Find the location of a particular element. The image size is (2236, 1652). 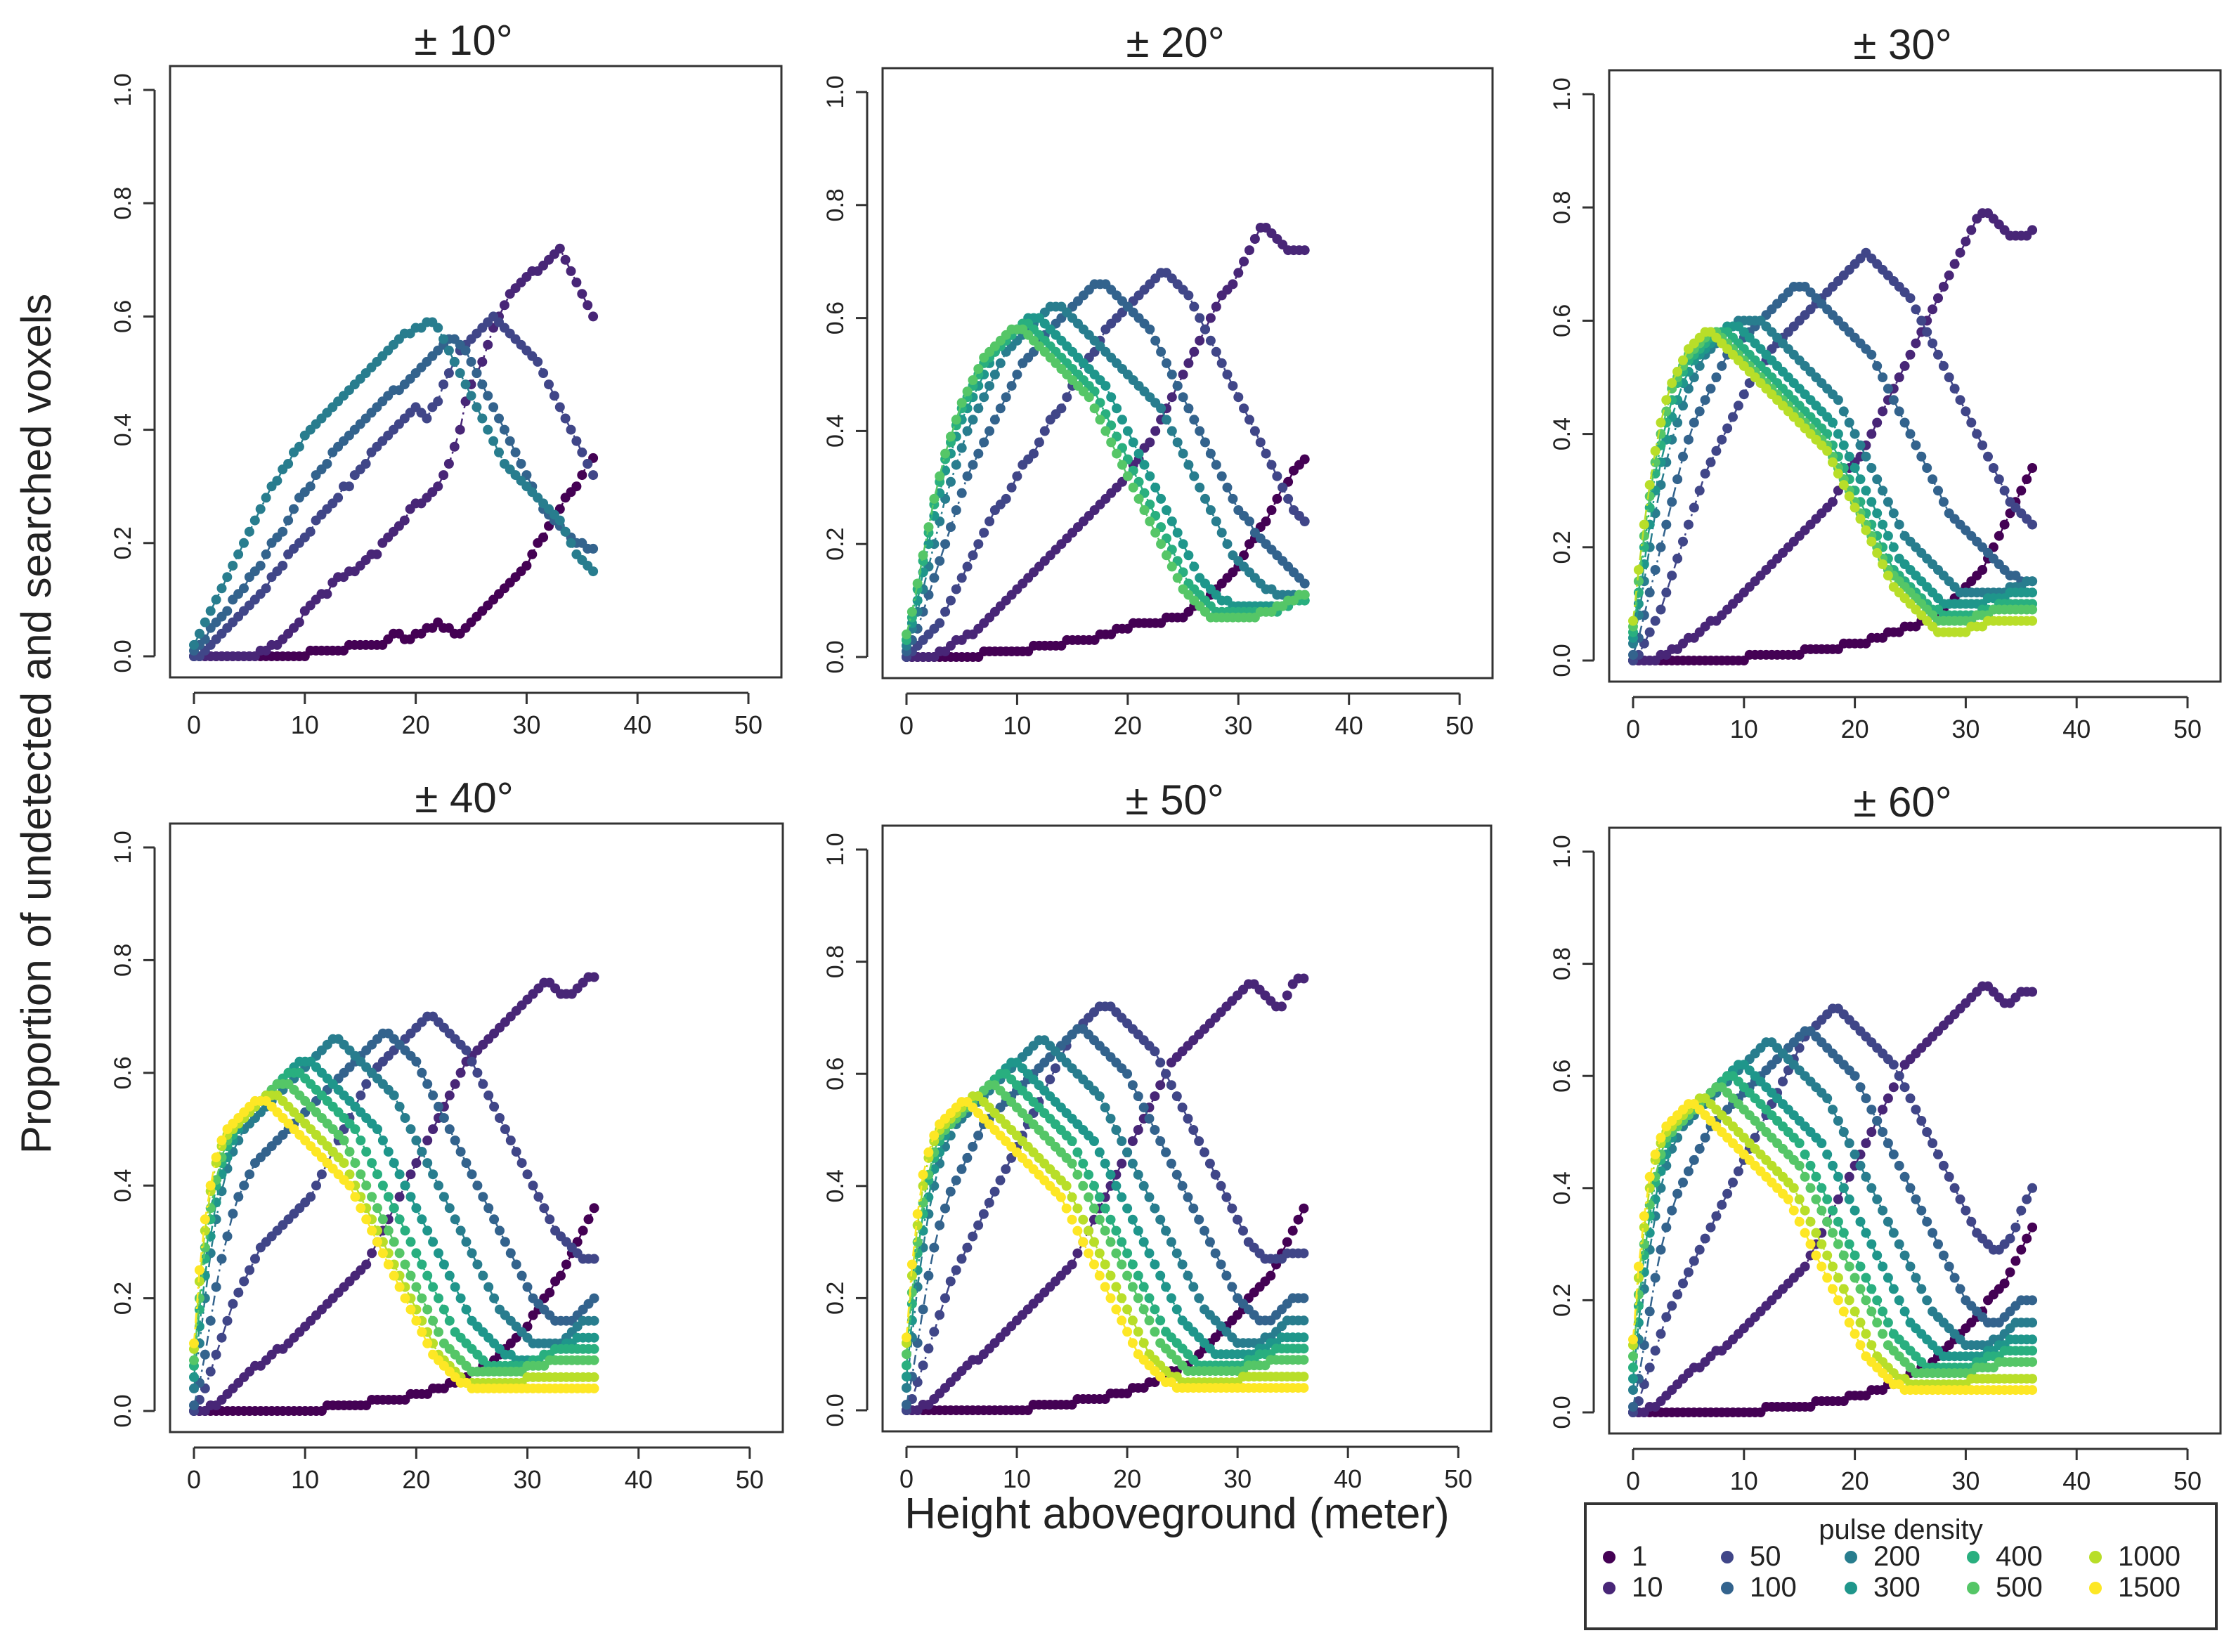

x-tick-label: 20 is located at coordinates (1128, 725).